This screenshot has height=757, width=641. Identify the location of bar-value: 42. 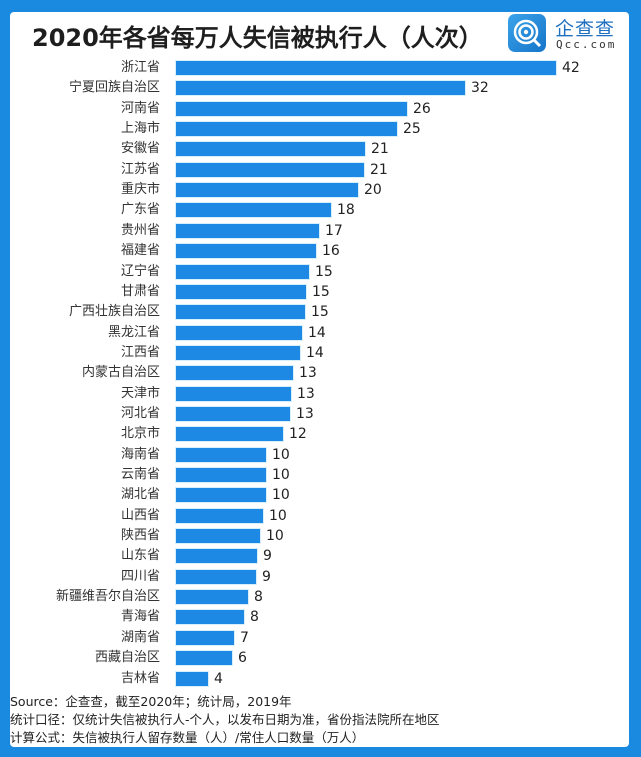
(571, 68).